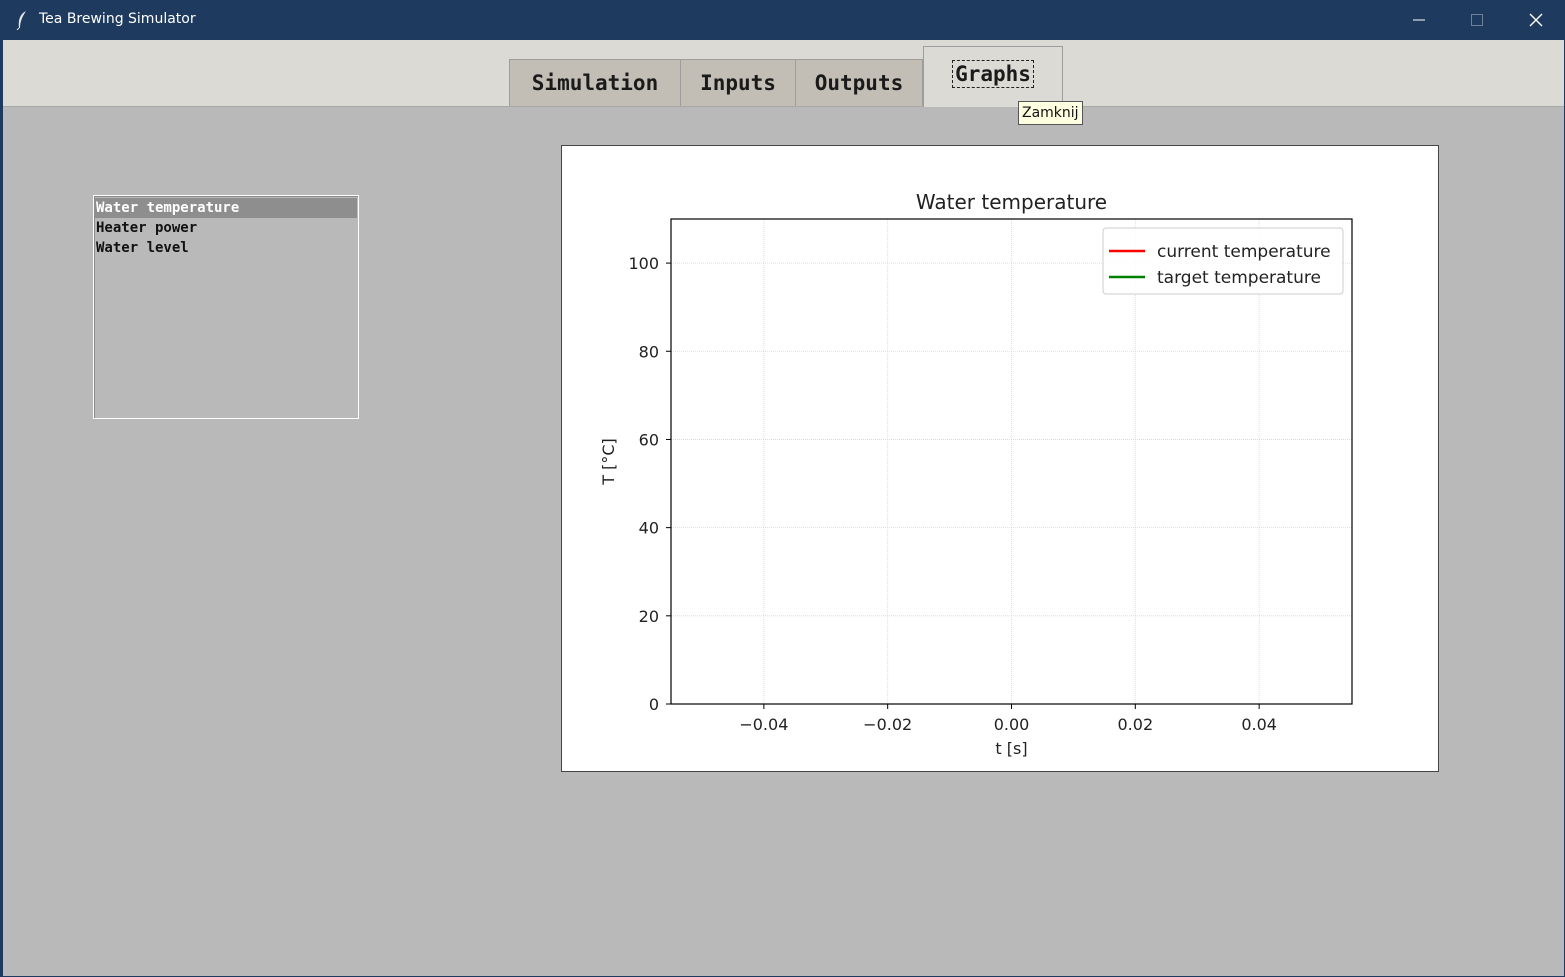 Image resolution: width=1565 pixels, height=977 pixels. I want to click on minimize-icon, so click(1419, 20).